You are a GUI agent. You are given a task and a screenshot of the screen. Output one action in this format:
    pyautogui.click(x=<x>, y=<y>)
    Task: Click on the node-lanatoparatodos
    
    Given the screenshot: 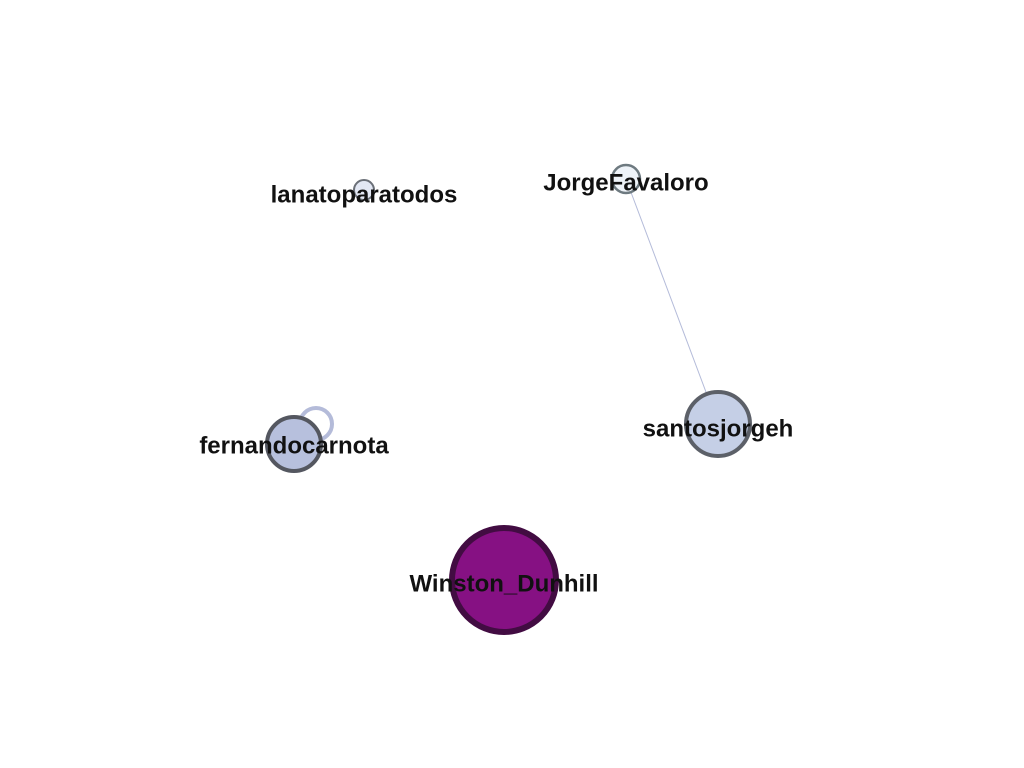 What is the action you would take?
    pyautogui.click(x=364, y=190)
    